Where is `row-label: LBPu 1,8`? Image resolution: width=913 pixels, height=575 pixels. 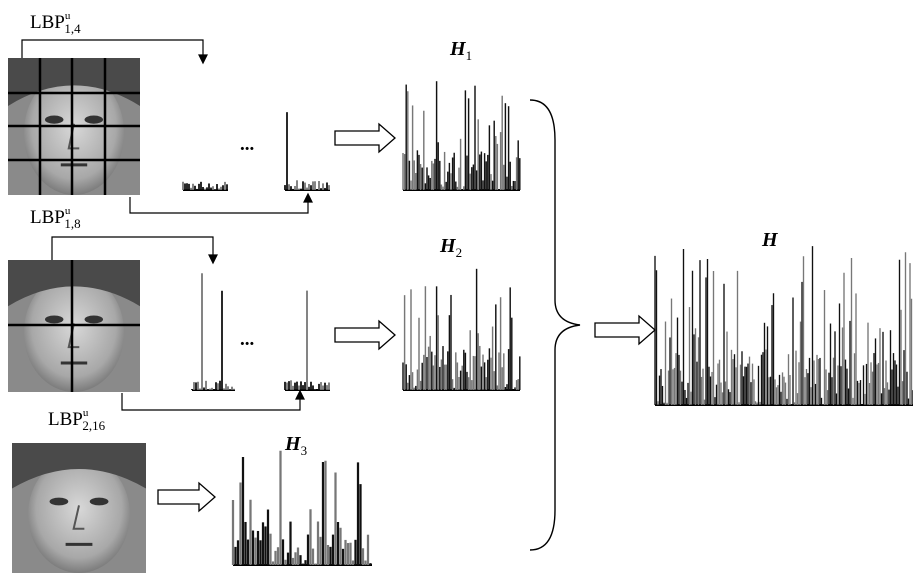
row-label: LBPu 1,8 is located at coordinates (55, 218).